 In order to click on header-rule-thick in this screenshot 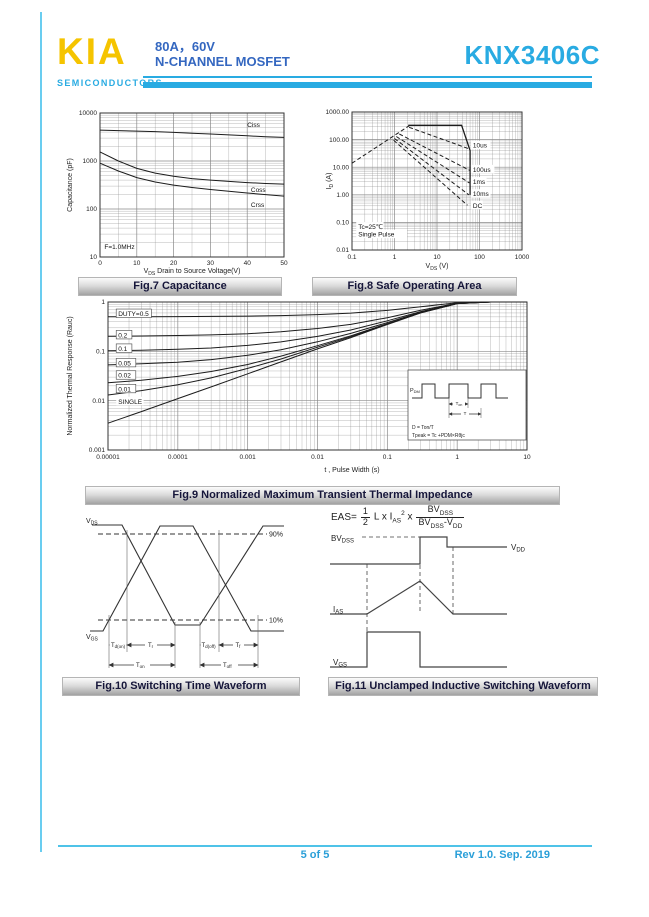, I will do `click(367, 85)`.